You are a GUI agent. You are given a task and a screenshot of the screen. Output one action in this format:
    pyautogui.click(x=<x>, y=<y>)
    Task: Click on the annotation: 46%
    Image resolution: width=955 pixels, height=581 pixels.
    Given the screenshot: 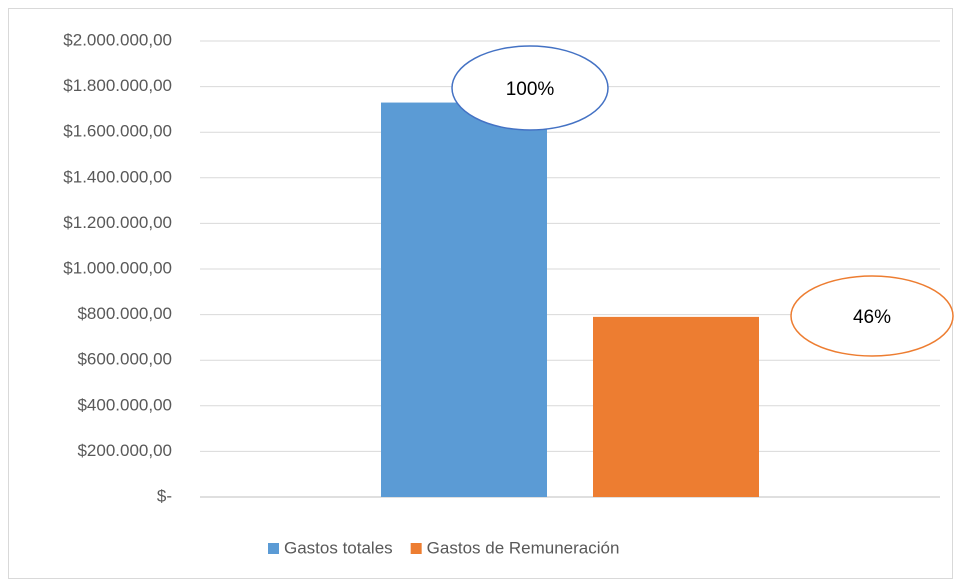 What is the action you would take?
    pyautogui.click(x=872, y=317)
    